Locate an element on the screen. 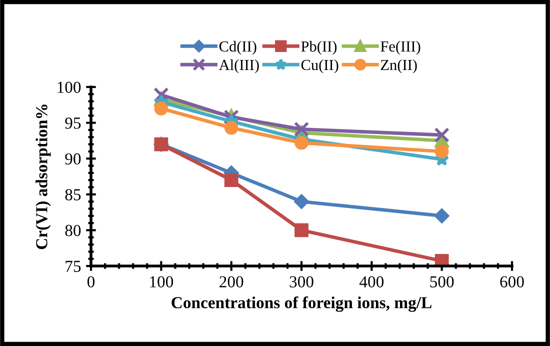 The height and width of the screenshot is (346, 550). y-tick-label: 95 is located at coordinates (73, 123).